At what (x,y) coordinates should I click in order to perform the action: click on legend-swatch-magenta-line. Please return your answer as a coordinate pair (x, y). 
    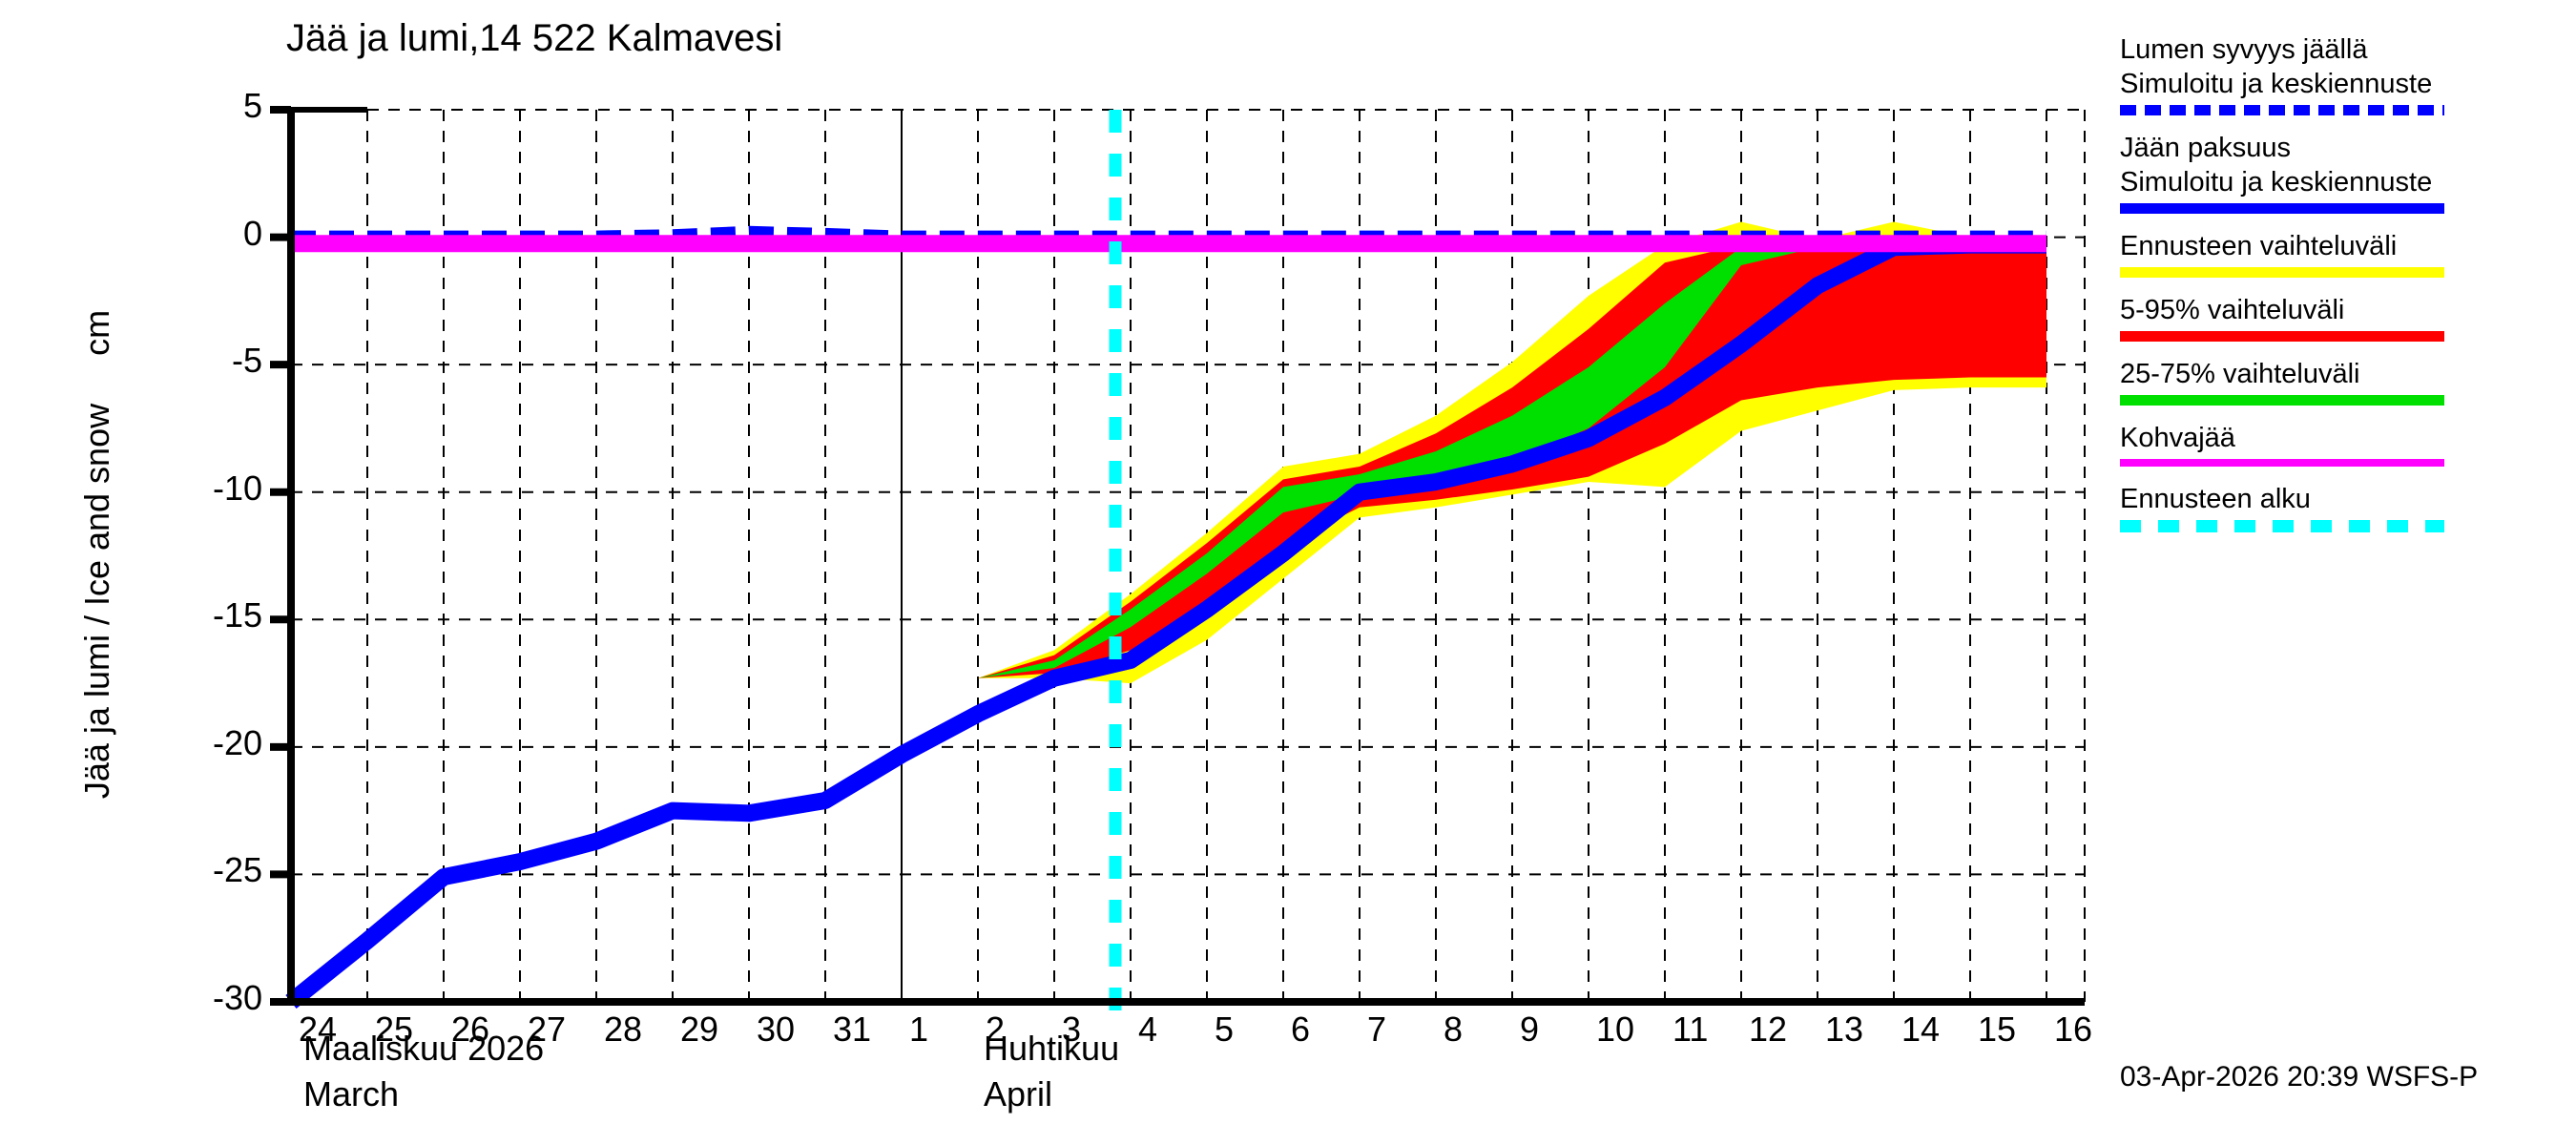
    Looking at the image, I should click on (2282, 463).